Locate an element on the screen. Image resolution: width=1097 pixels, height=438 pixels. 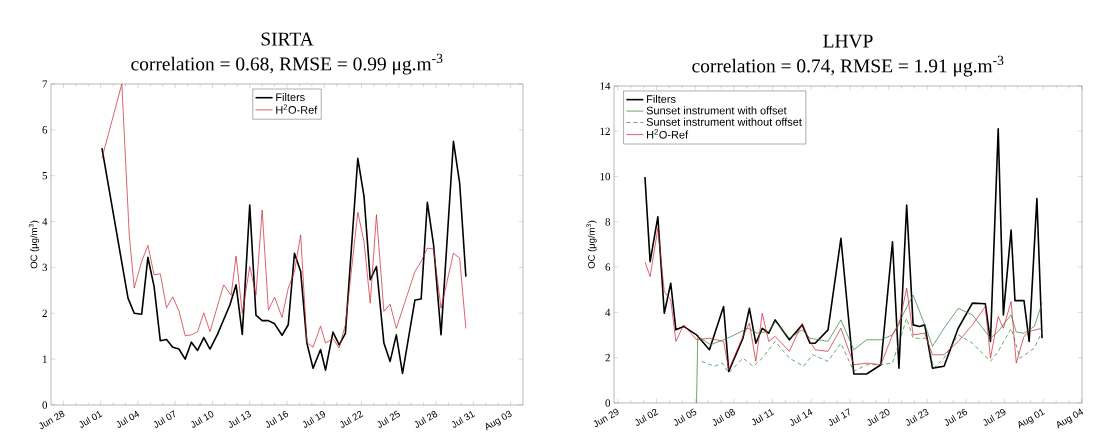
x-tick-label: Jul 31 is located at coordinates (464, 419).